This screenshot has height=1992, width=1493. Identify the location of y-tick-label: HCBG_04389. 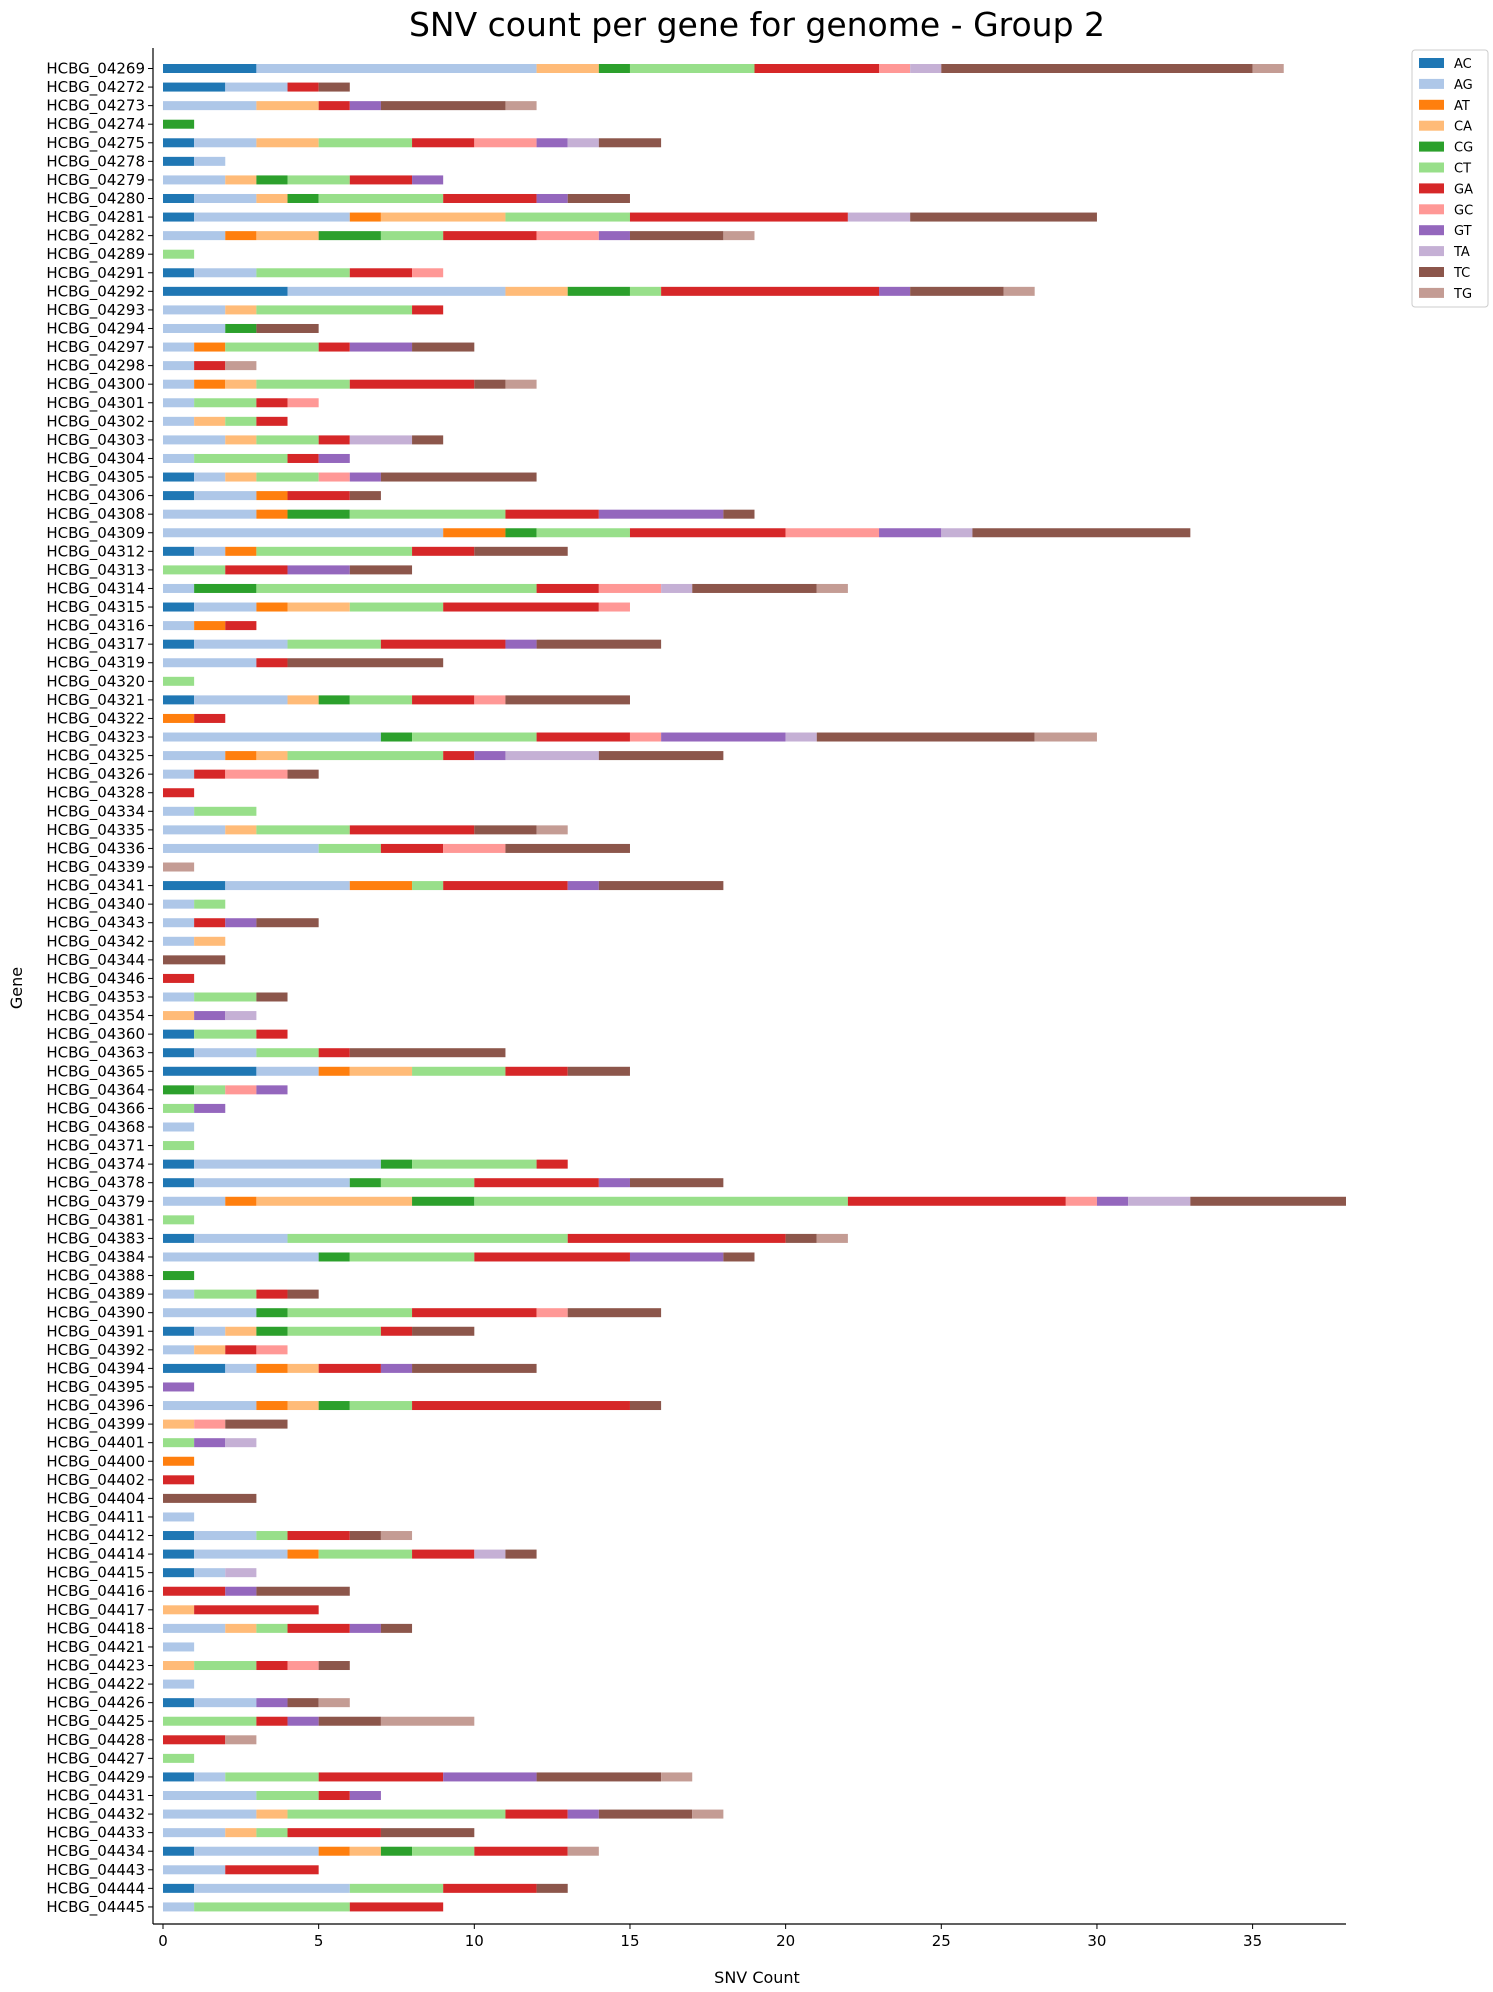
(95, 1294).